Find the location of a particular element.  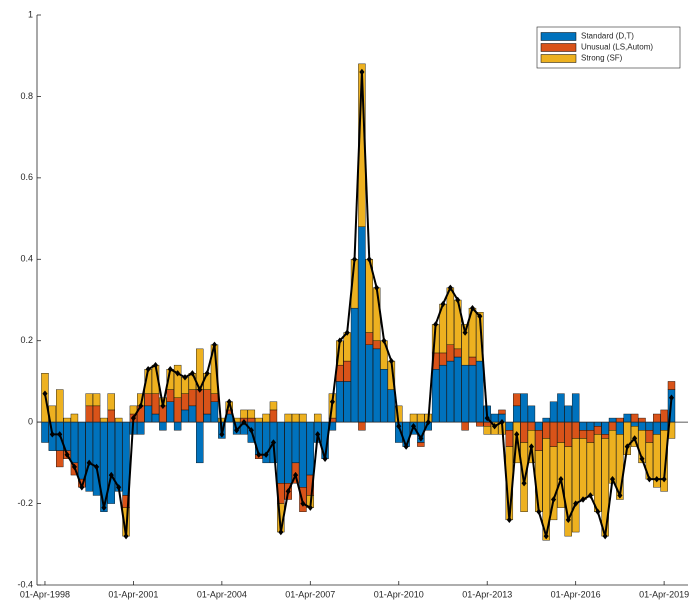

y-tick-label: -0.4 is located at coordinates (25, 584).